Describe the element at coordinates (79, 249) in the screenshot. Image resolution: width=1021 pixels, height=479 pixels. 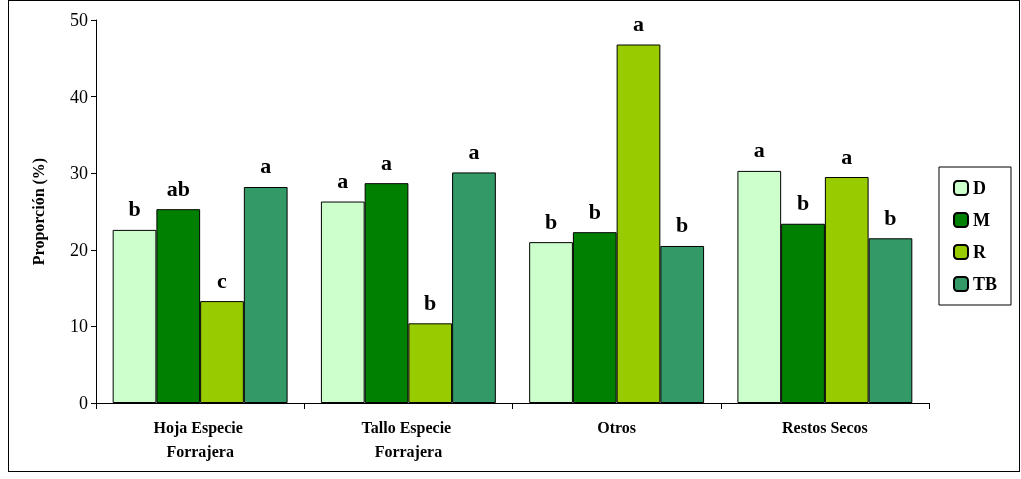
I see `y-tick-label: 20` at that location.